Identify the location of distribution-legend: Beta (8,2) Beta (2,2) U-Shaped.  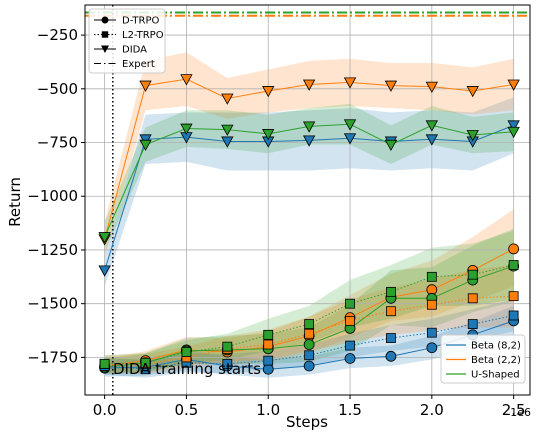
(483, 359).